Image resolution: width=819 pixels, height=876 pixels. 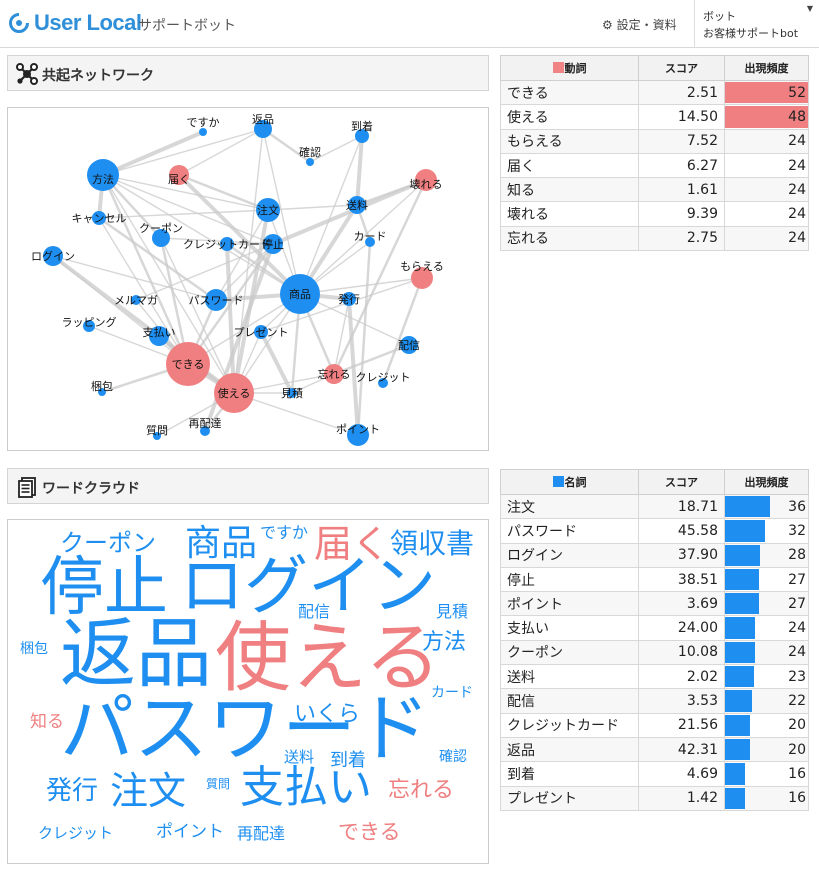 I want to click on cloud-word: クレジット, so click(x=76, y=833).